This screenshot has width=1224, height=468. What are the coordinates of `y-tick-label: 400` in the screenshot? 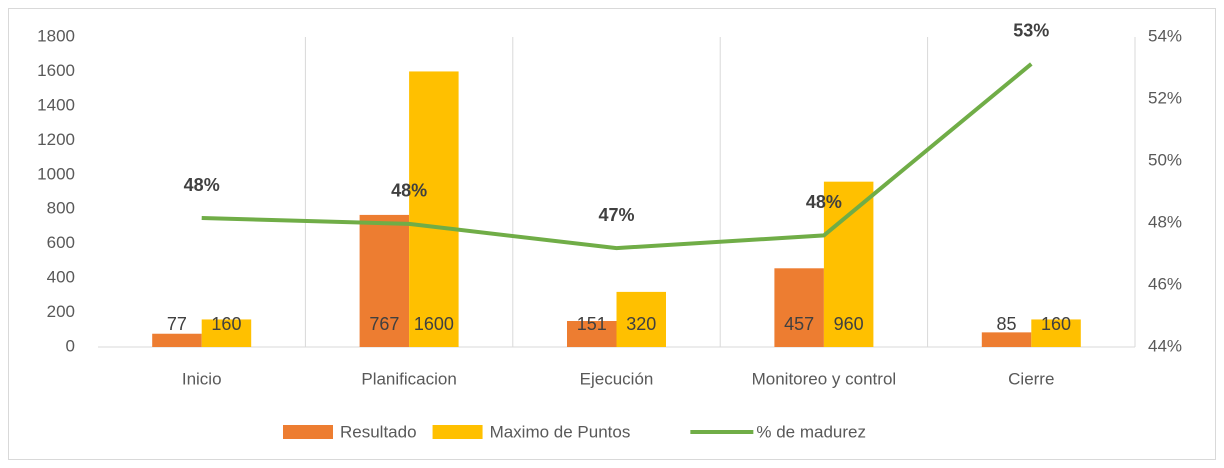 It's located at (61, 277).